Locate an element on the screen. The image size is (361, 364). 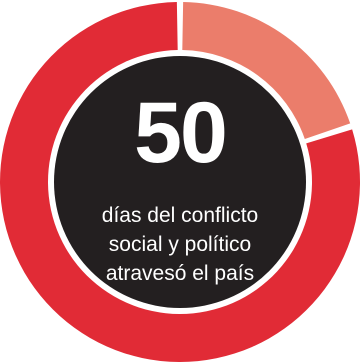
caption-line-1: días del conflicto is located at coordinates (180, 215).